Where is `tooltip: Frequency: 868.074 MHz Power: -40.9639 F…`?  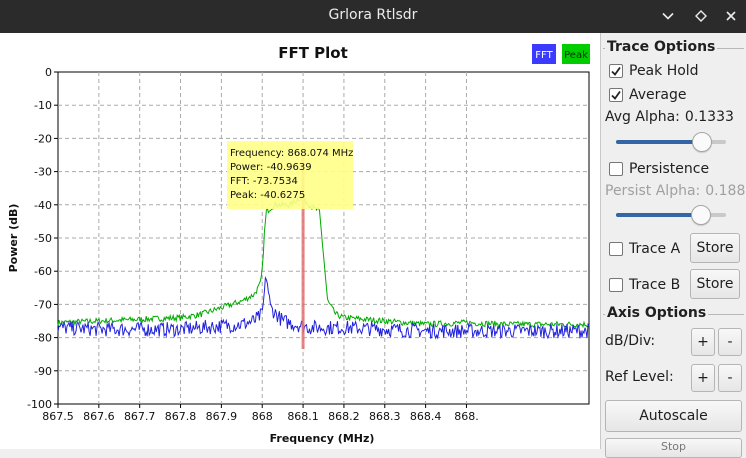 tooltip: Frequency: 868.074 MHz Power: -40.9639 F… is located at coordinates (290, 175).